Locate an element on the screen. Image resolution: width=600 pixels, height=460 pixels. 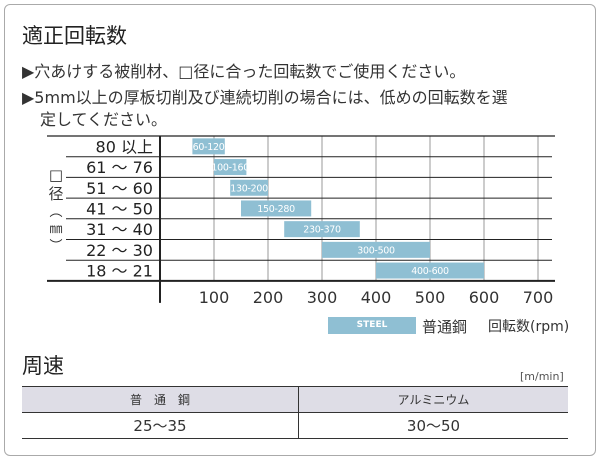
x-tick-label: 700 is located at coordinates (538, 297).